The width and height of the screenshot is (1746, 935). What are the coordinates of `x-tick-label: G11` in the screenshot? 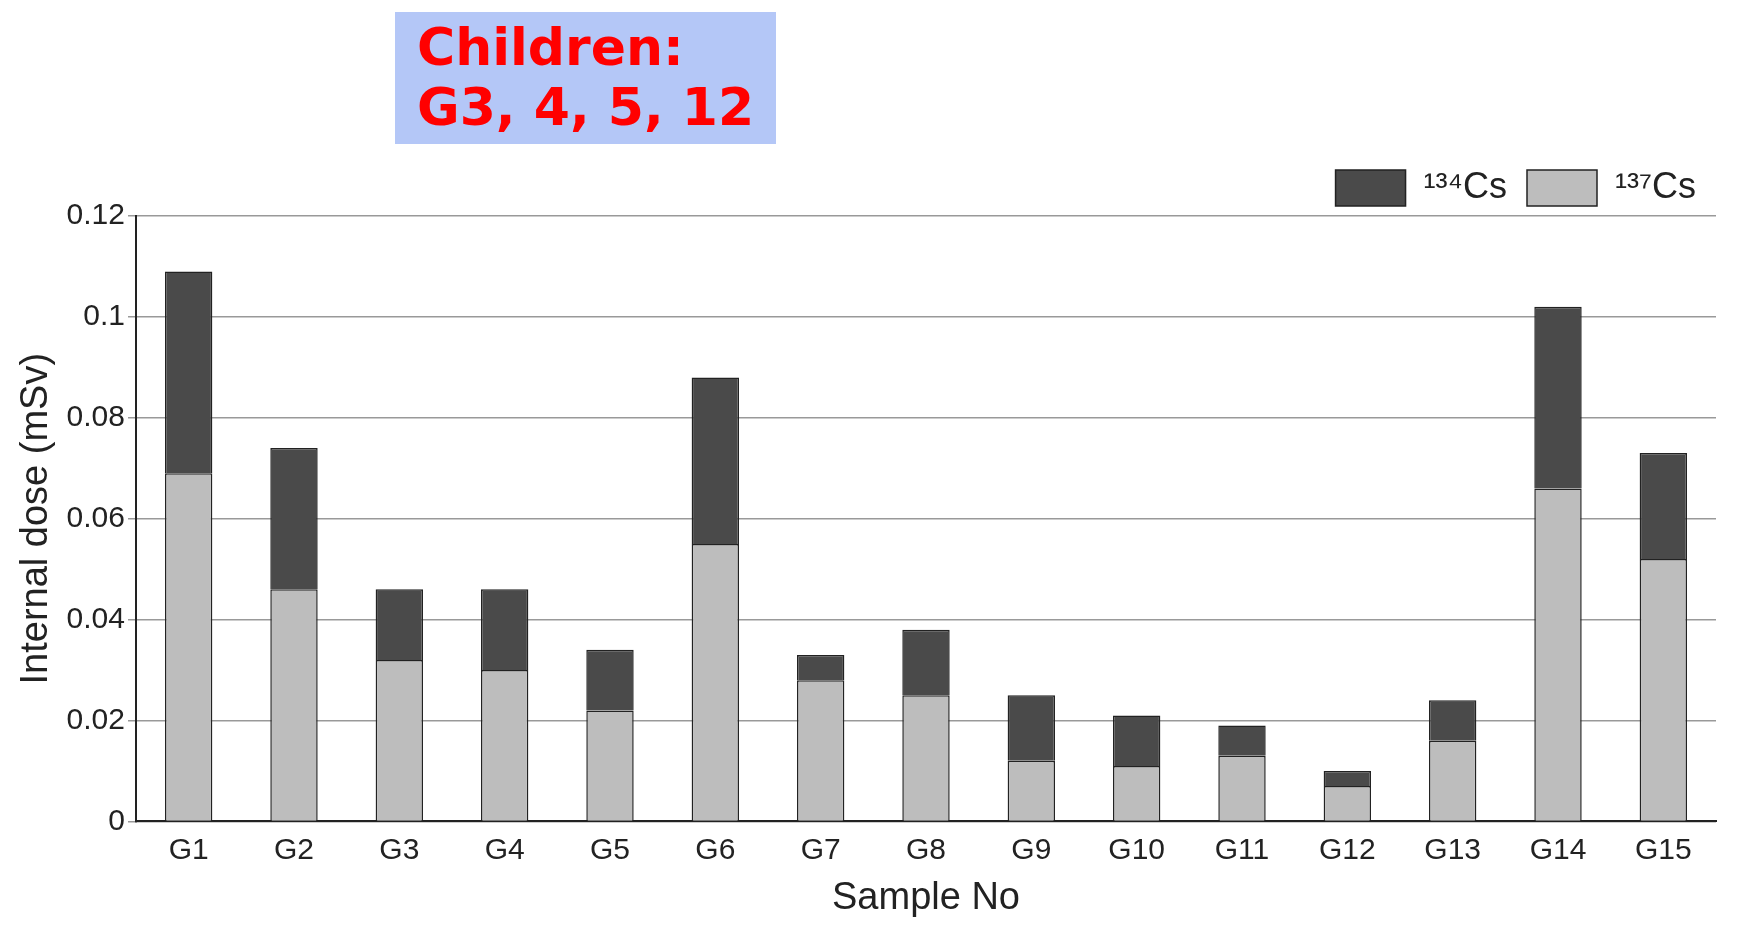 It's located at (1242, 848).